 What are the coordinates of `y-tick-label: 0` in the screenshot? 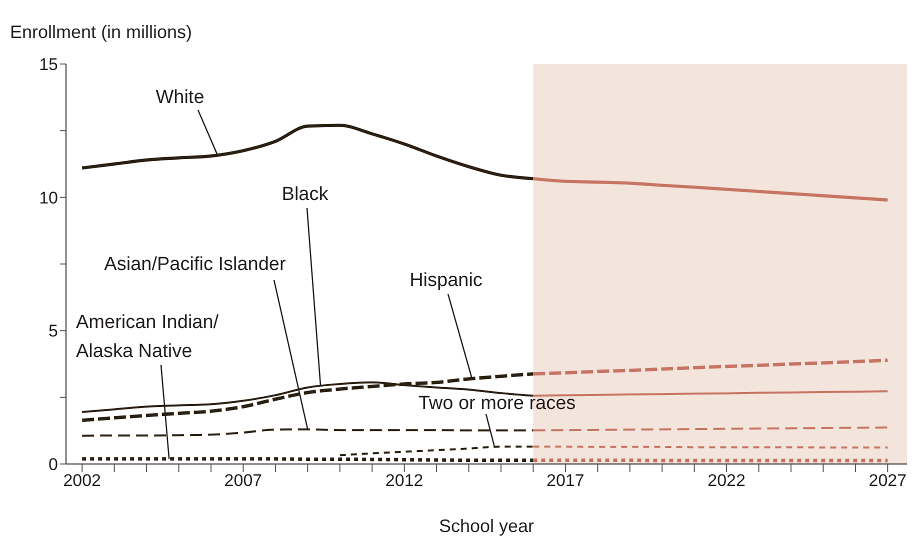 It's located at (53, 464).